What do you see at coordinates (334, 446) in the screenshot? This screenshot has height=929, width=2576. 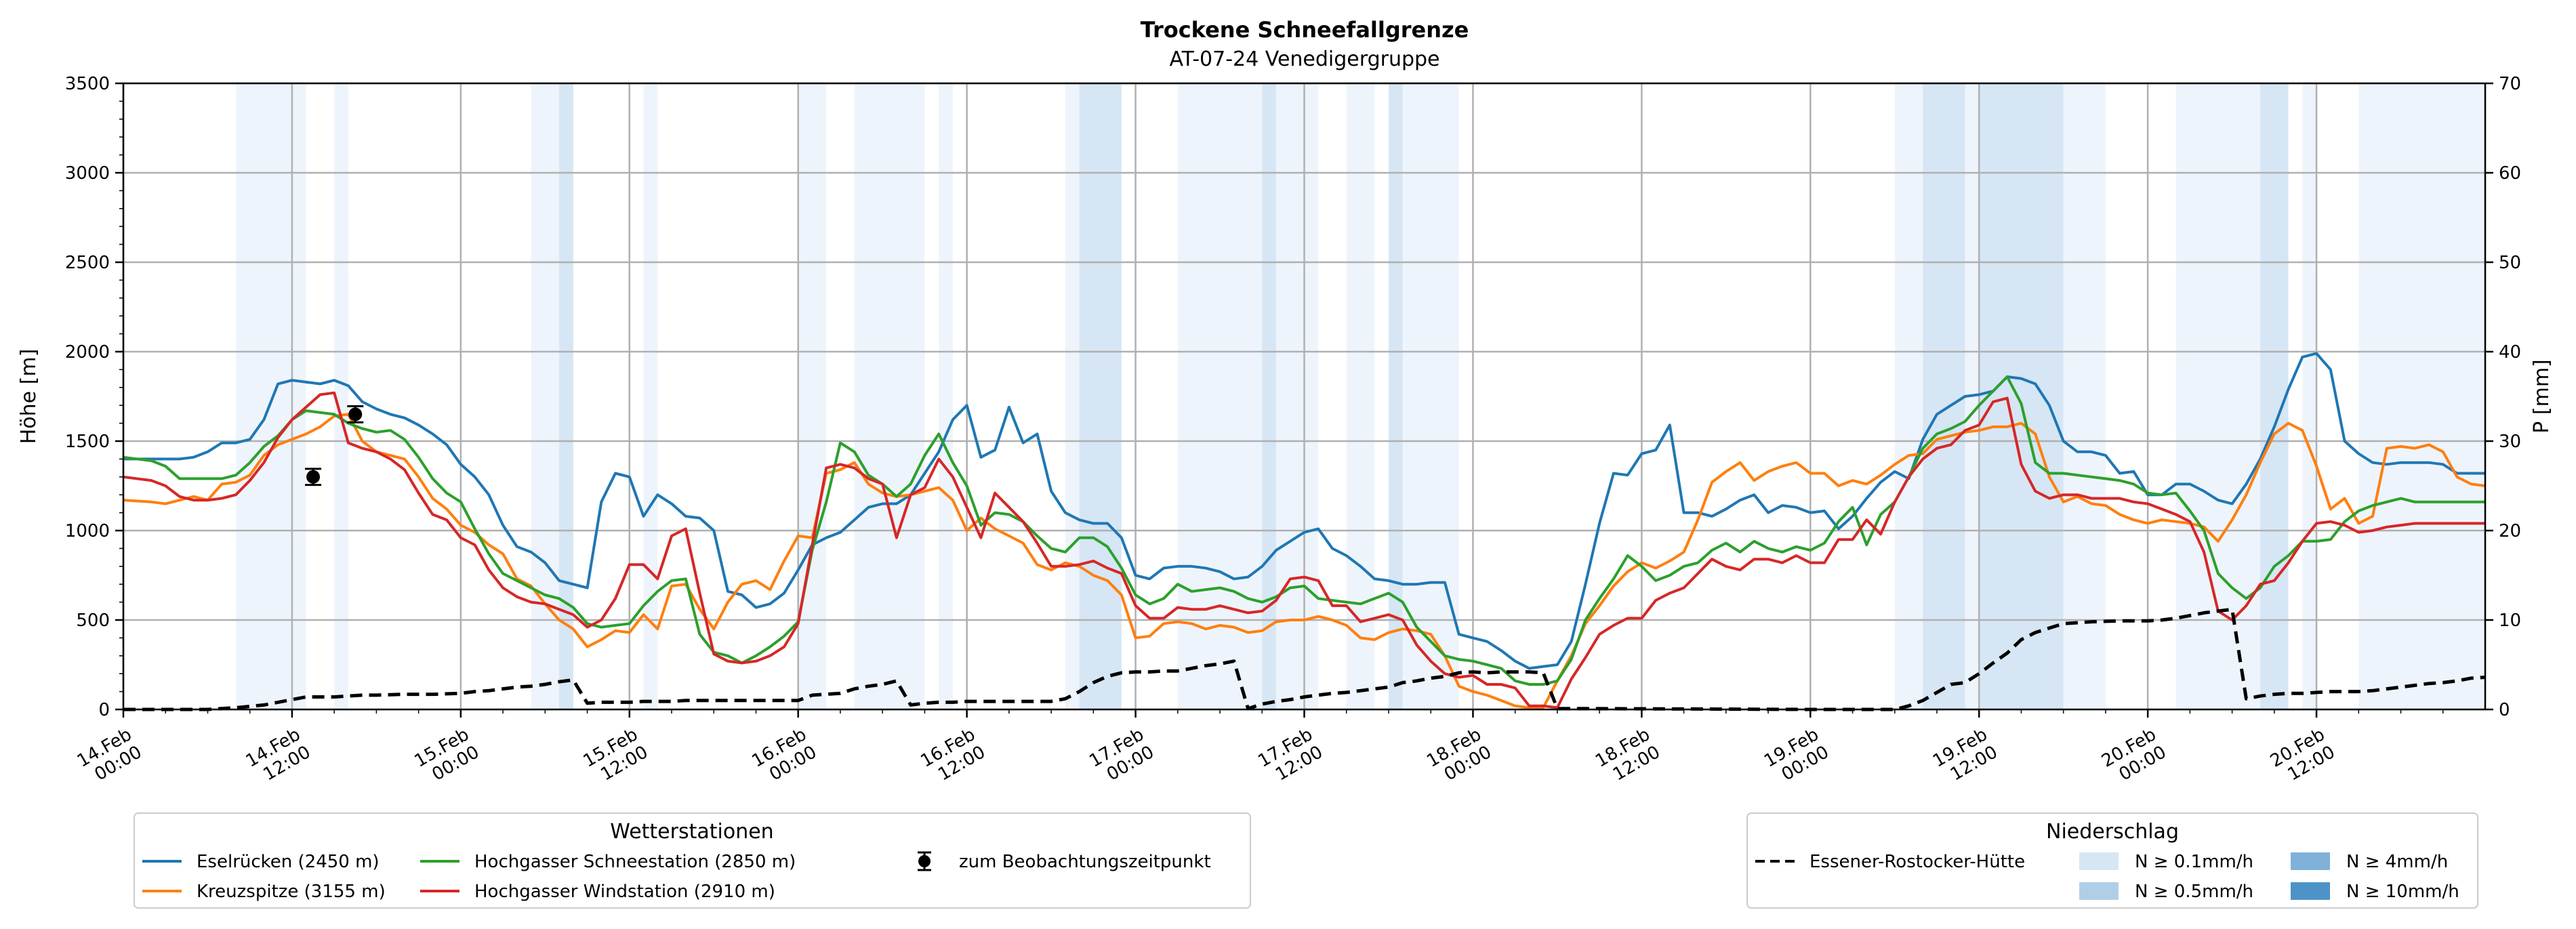 I see `observation-markers` at bounding box center [334, 446].